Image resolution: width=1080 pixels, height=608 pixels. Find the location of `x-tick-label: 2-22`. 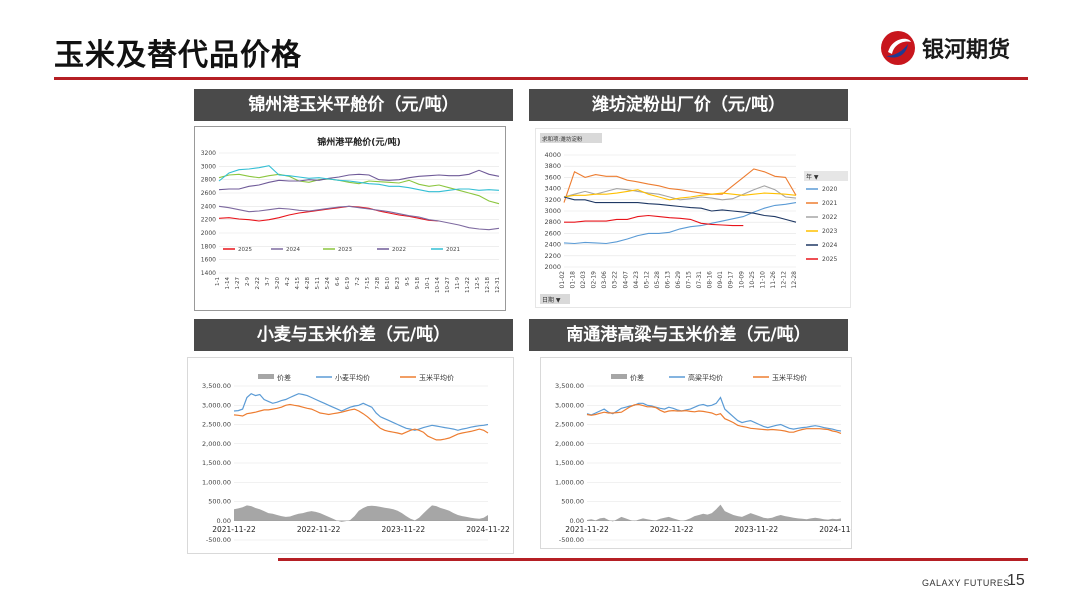

x-tick-label: 2-22 is located at coordinates (258, 283).